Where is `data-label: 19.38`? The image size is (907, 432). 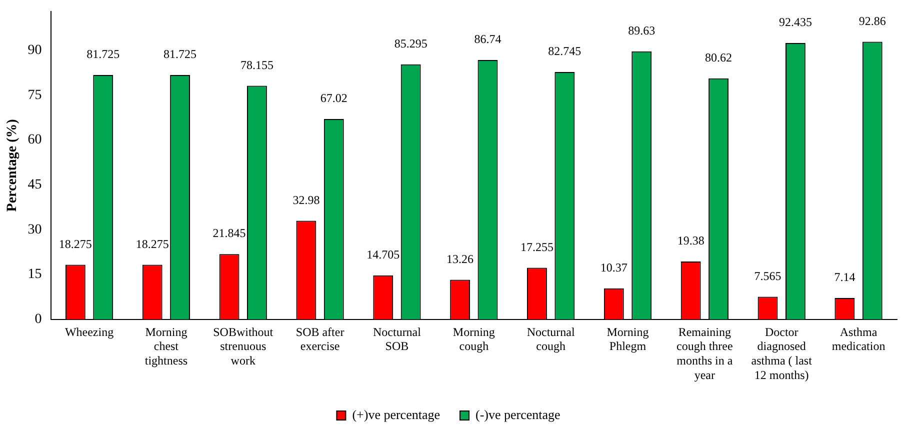 data-label: 19.38 is located at coordinates (690, 241).